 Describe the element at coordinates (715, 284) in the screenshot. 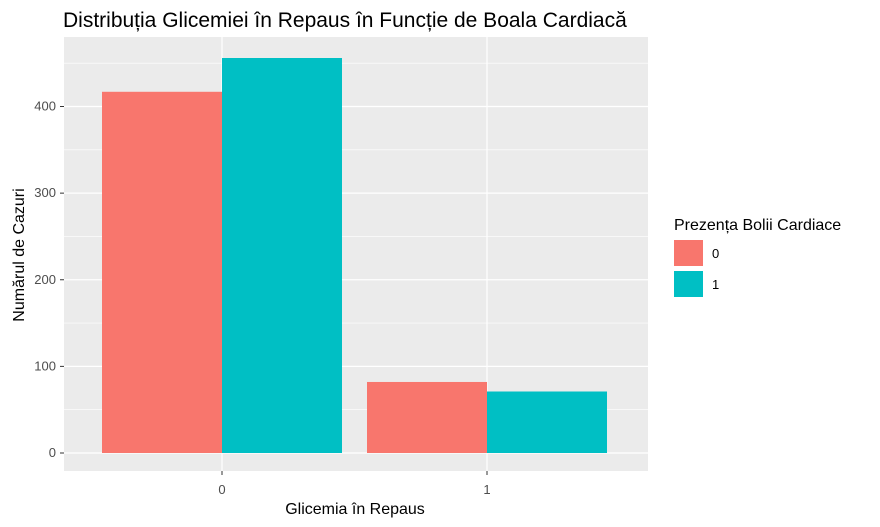

I see `legend-label-1: 1` at that location.